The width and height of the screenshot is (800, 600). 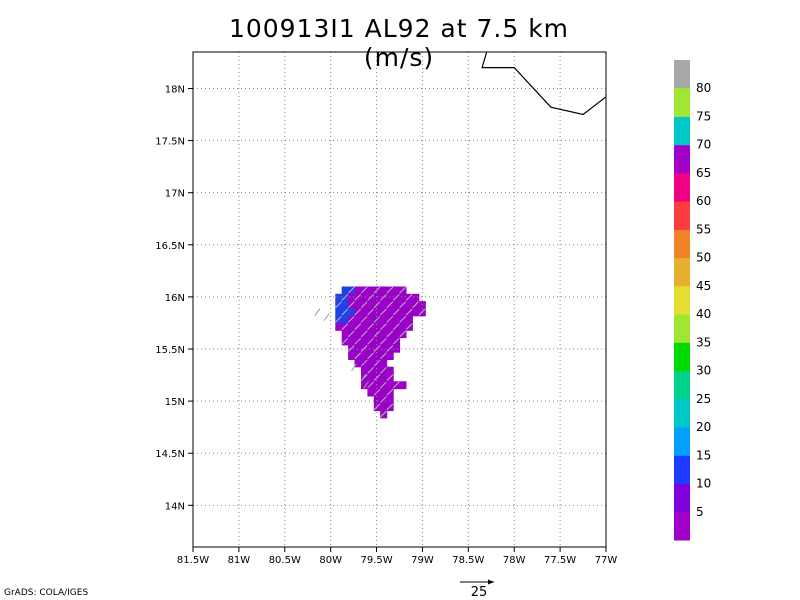 I want to click on colorbar-label: 5, so click(x=700, y=512).